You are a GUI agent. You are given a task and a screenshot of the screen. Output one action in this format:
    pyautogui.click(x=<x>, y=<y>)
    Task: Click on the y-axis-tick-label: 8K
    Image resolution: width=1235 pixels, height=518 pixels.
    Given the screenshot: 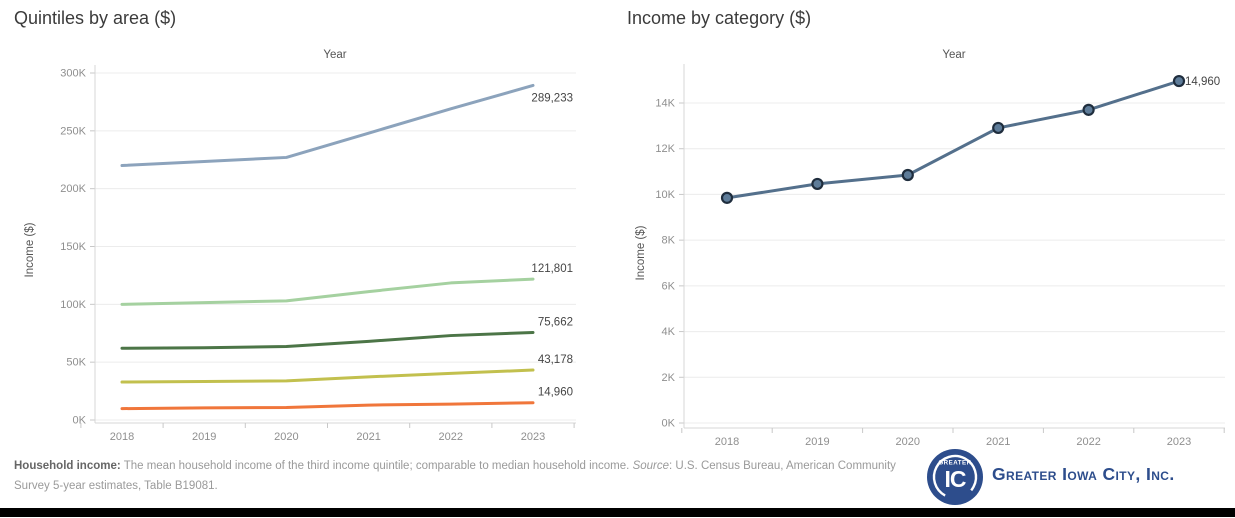 What is the action you would take?
    pyautogui.click(x=669, y=241)
    